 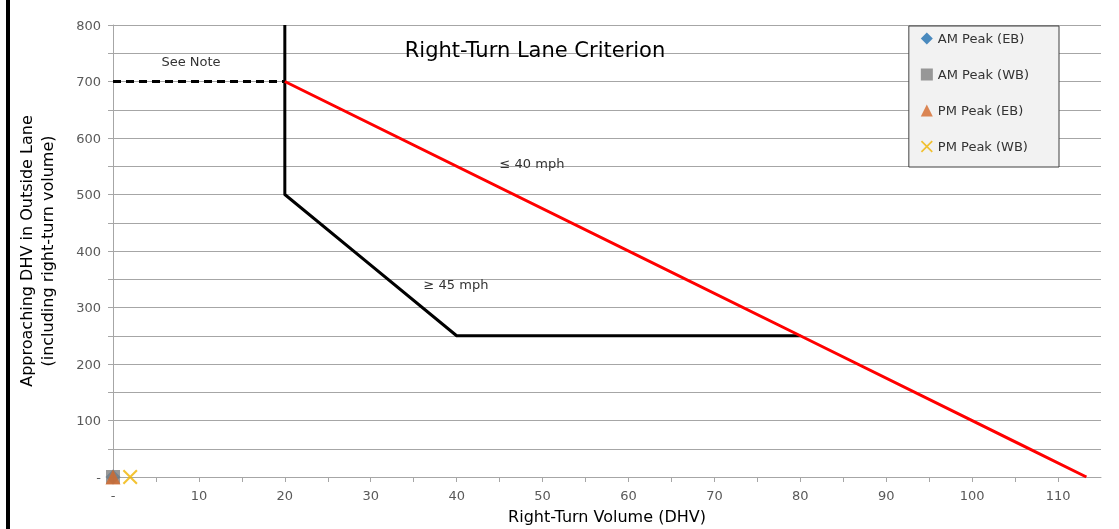 I want to click on x-tick-label: 100, so click(x=972, y=495).